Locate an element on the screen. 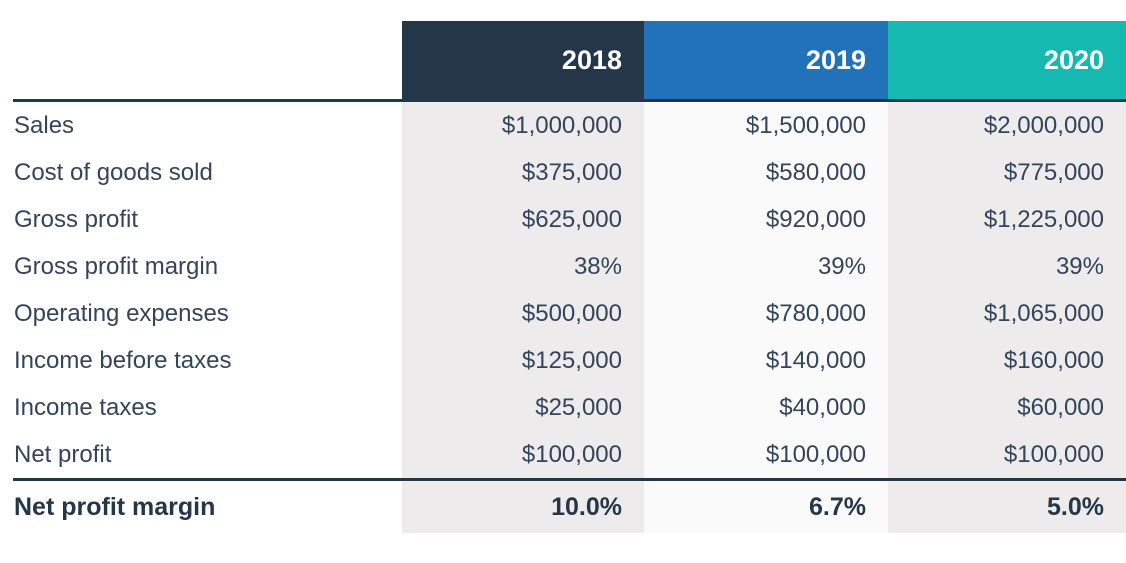 The image size is (1126, 563). table-footer-row: Net profit margin 10.0% 6.7% 5.0% is located at coordinates (563, 507).